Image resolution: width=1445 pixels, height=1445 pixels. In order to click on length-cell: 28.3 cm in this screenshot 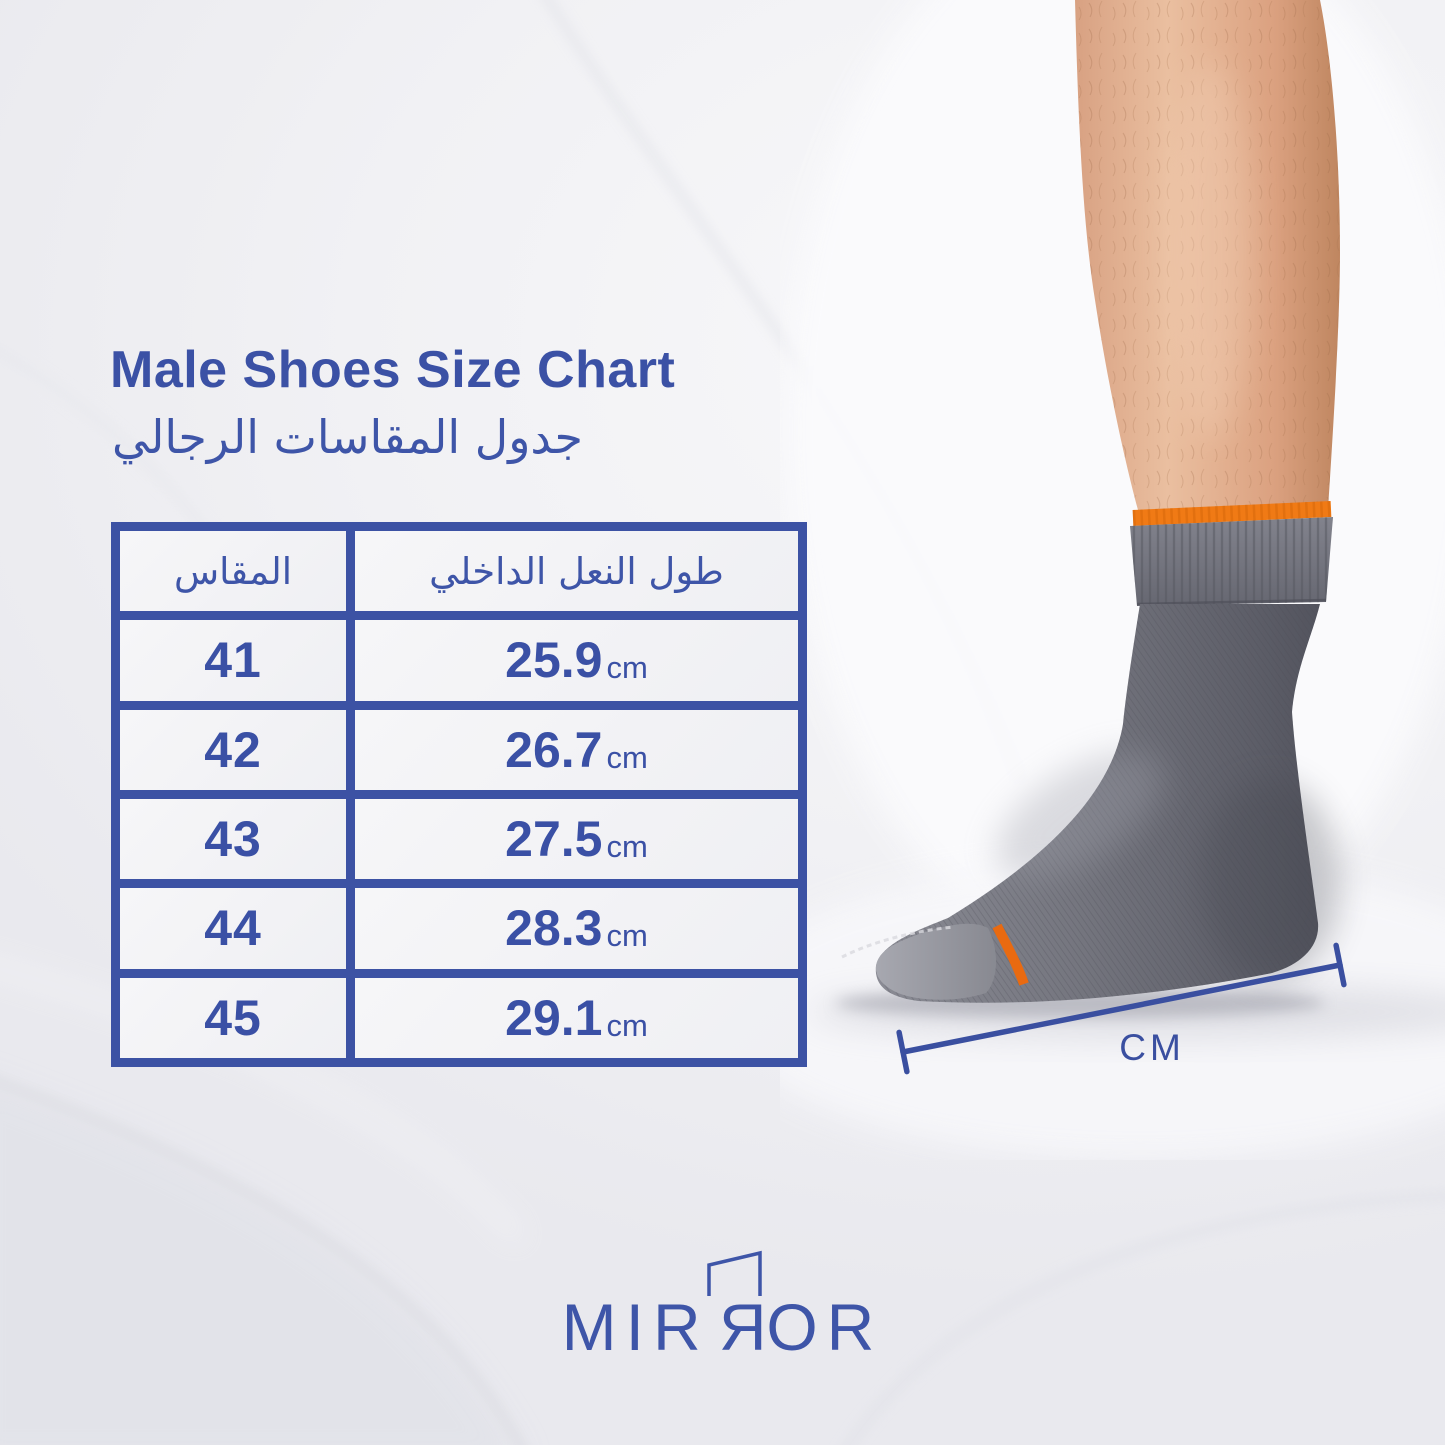, I will do `click(576, 928)`.